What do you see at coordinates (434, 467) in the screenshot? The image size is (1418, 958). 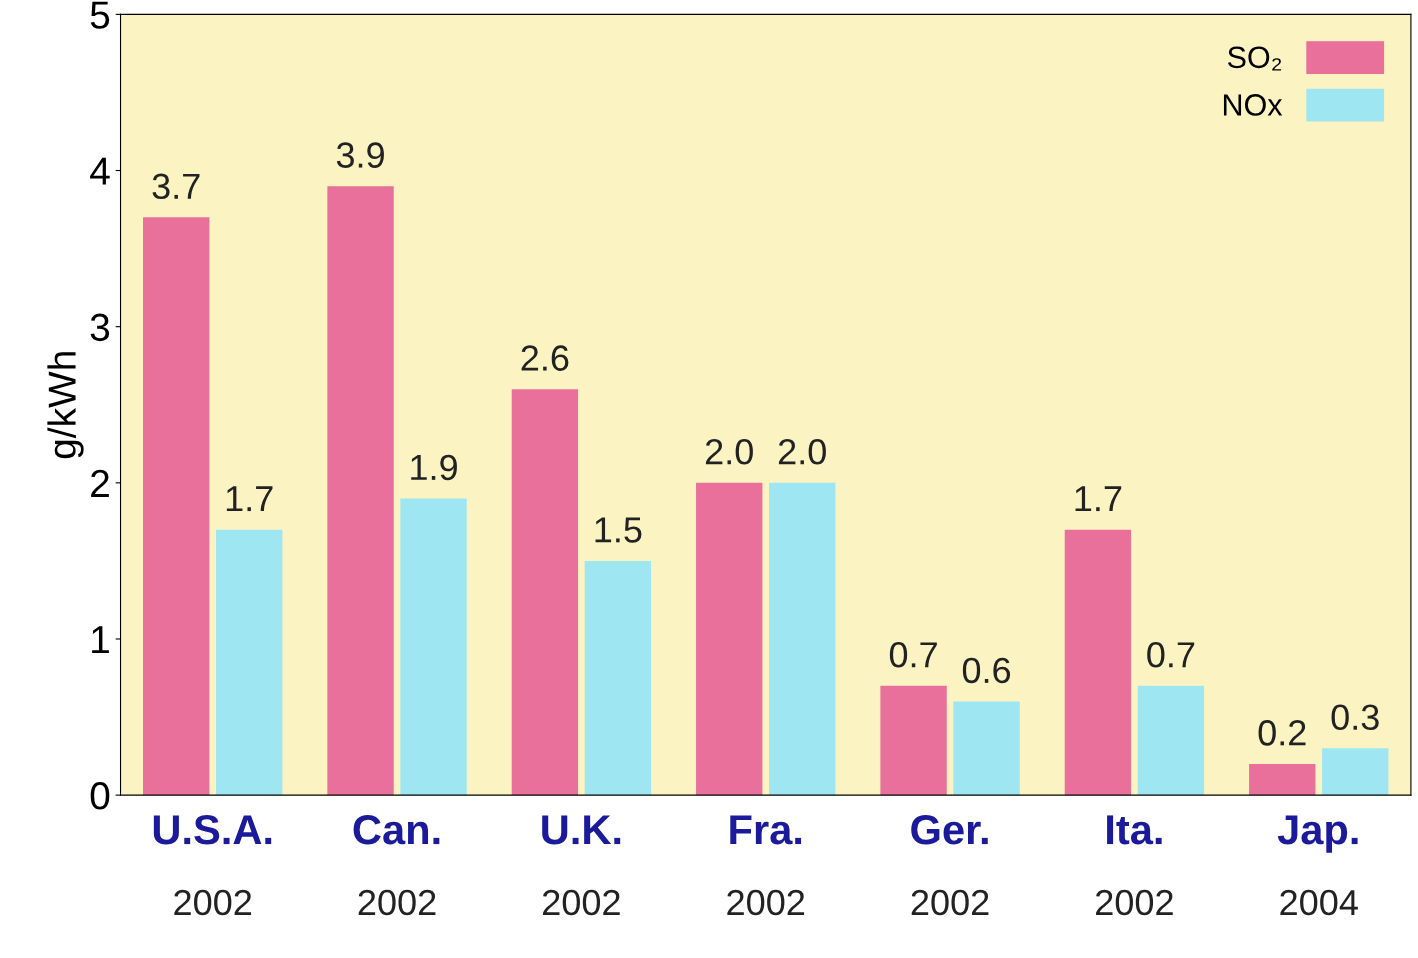 I see `data-label: 1.9` at bounding box center [434, 467].